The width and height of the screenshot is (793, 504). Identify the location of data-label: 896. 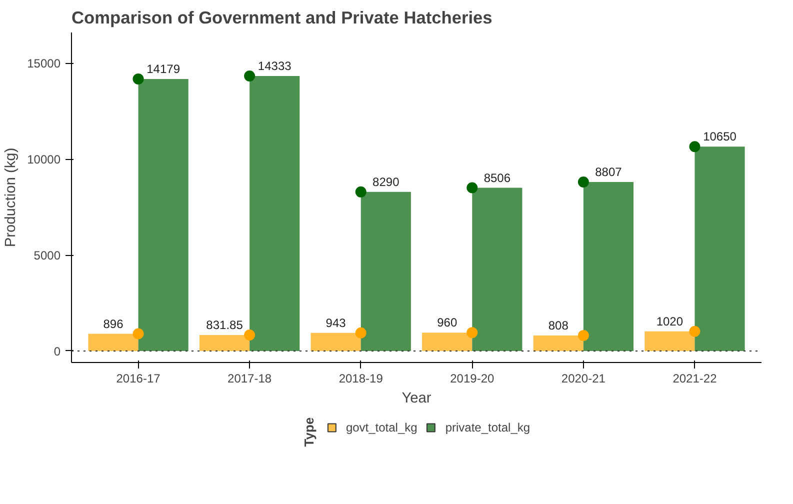
(113, 323).